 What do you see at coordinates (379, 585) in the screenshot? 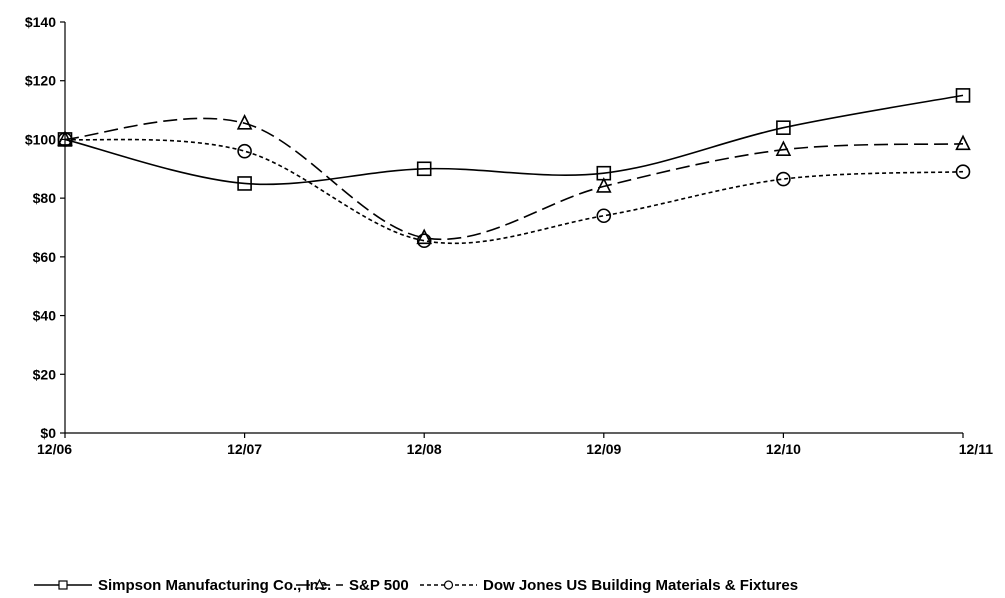
I see `legend-label: S&P 500` at bounding box center [379, 585].